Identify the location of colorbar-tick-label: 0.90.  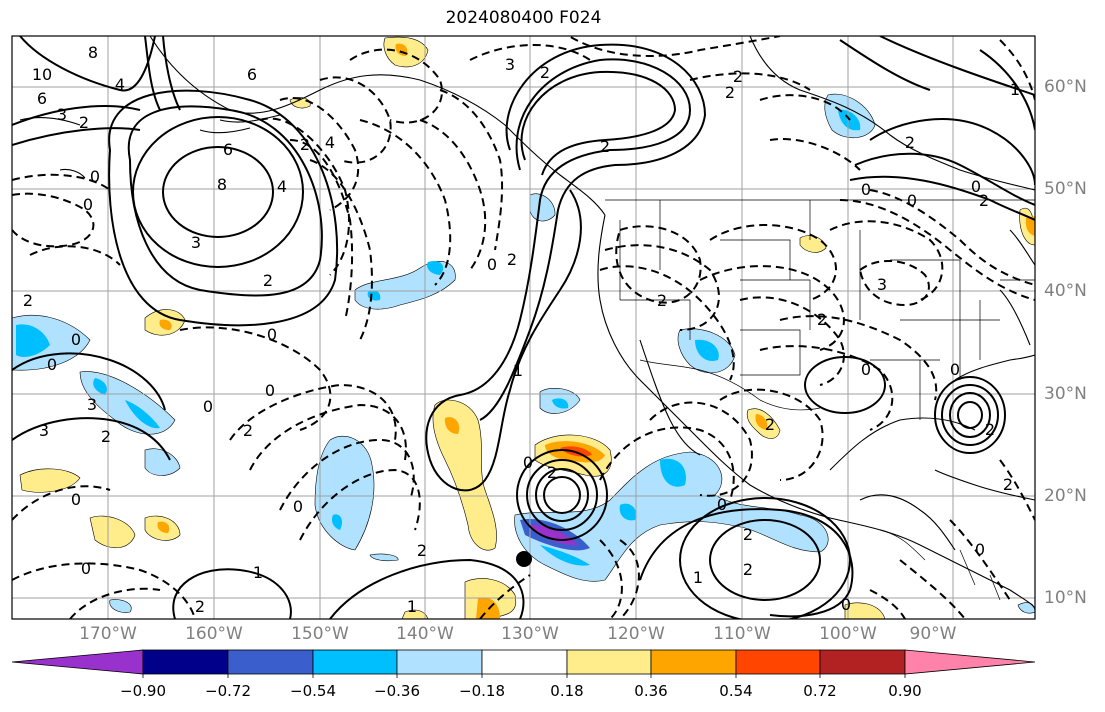
(905, 691).